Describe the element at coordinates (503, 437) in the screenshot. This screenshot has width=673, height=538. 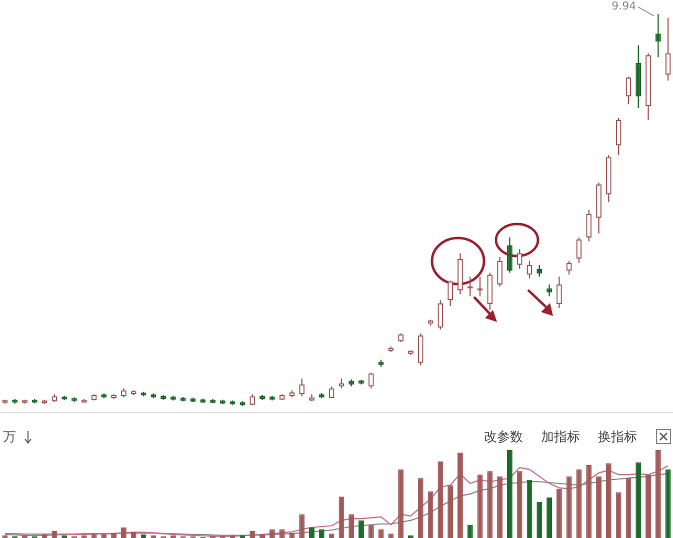
I see `text: 改参数` at that location.